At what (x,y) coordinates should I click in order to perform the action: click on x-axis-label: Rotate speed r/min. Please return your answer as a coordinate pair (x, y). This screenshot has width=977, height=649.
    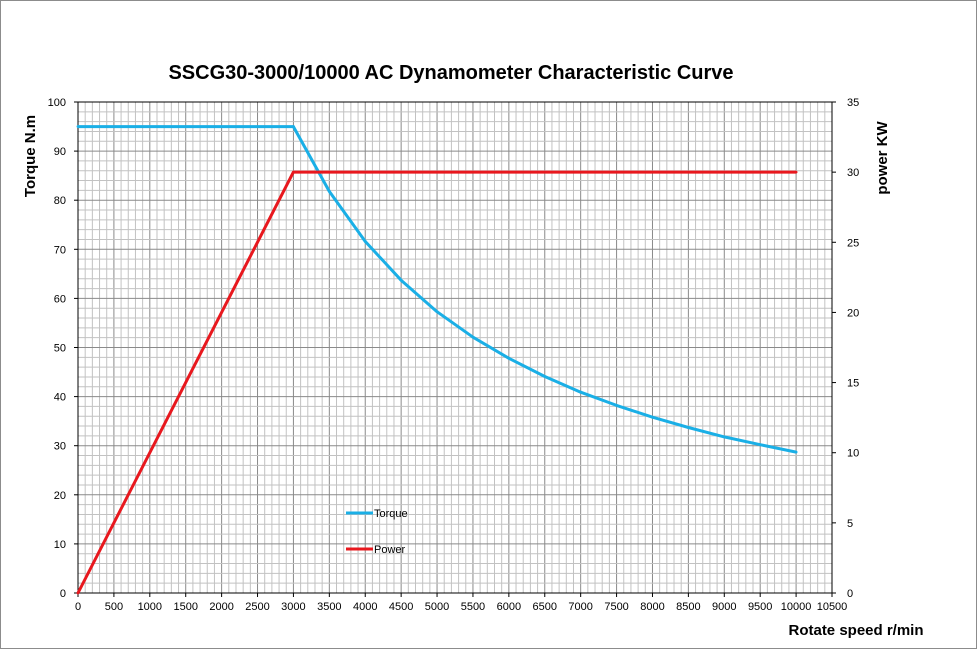
    Looking at the image, I should click on (855, 630).